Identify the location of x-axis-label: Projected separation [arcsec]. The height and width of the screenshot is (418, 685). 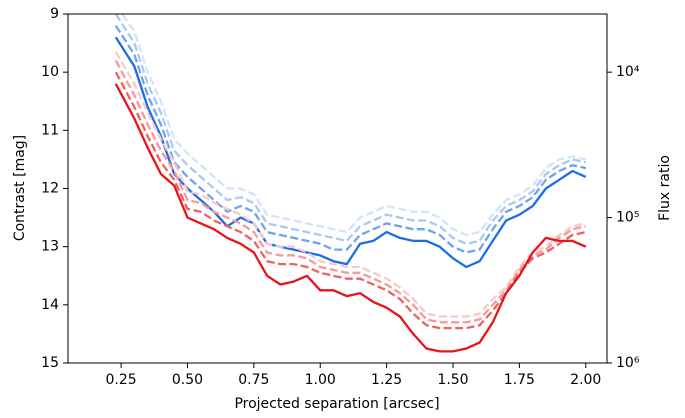
(336, 404).